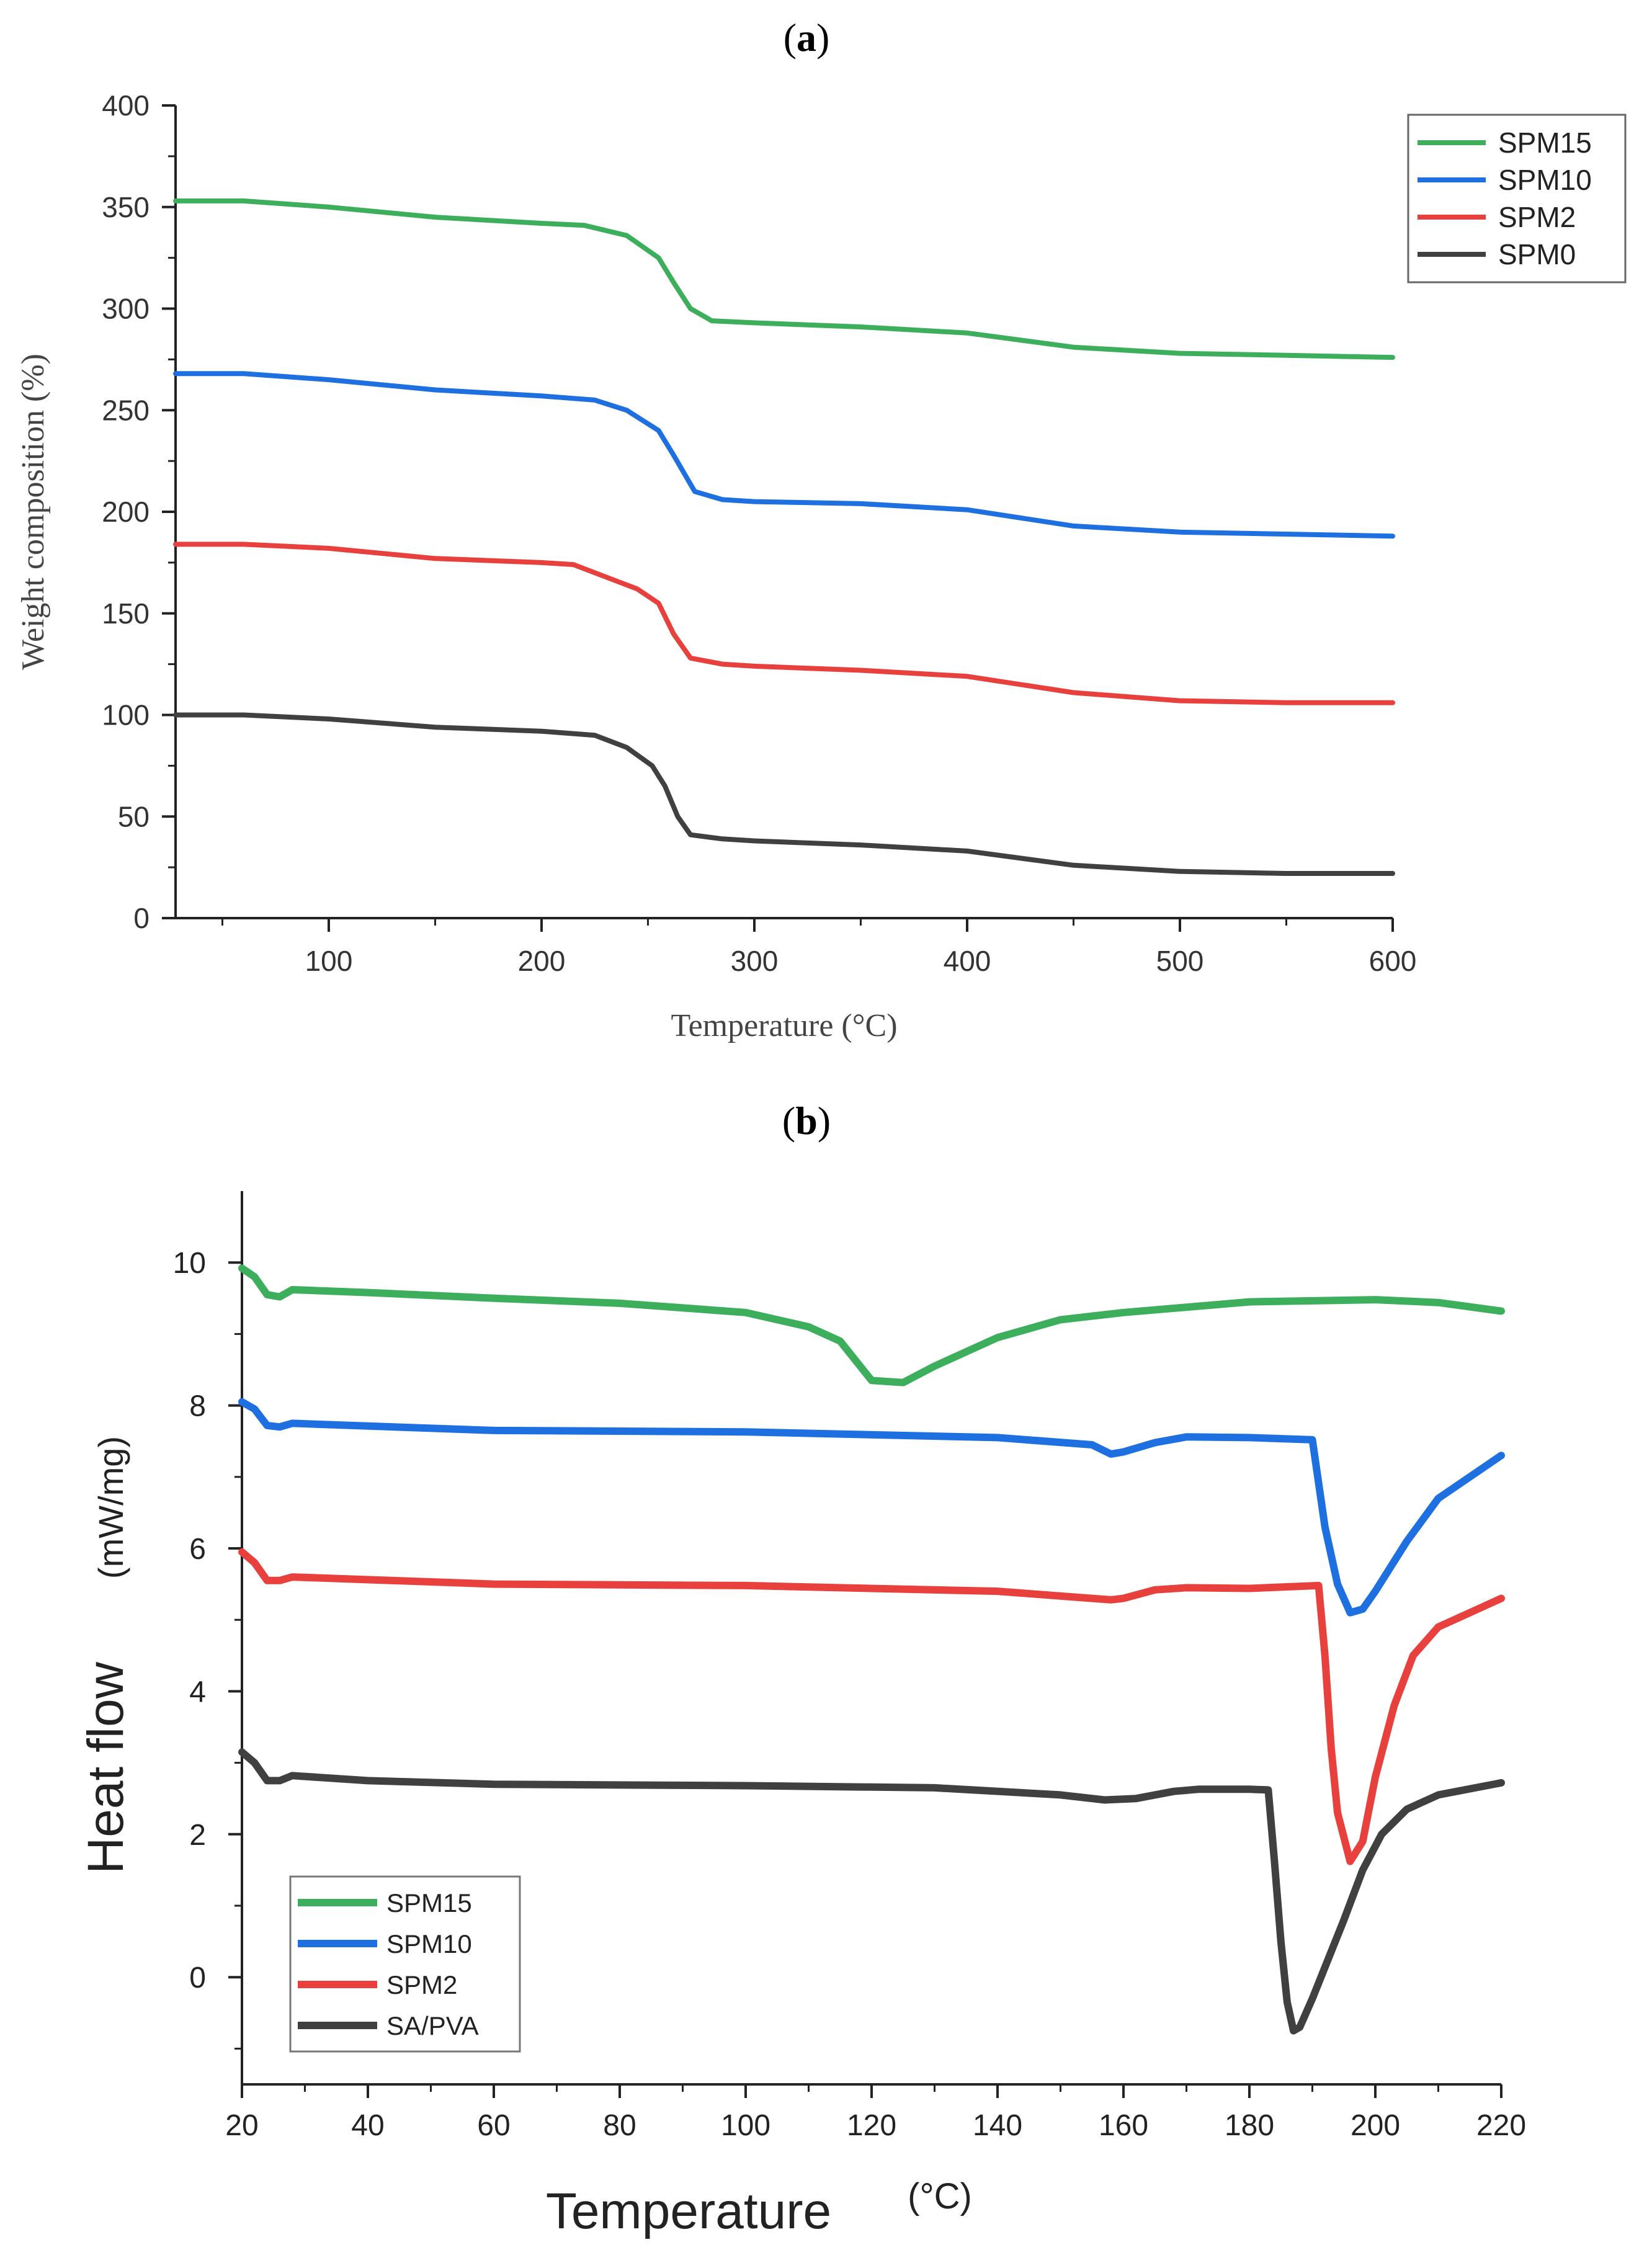  What do you see at coordinates (871, 2125) in the screenshot?
I see `b-x-tick-label: 120` at bounding box center [871, 2125].